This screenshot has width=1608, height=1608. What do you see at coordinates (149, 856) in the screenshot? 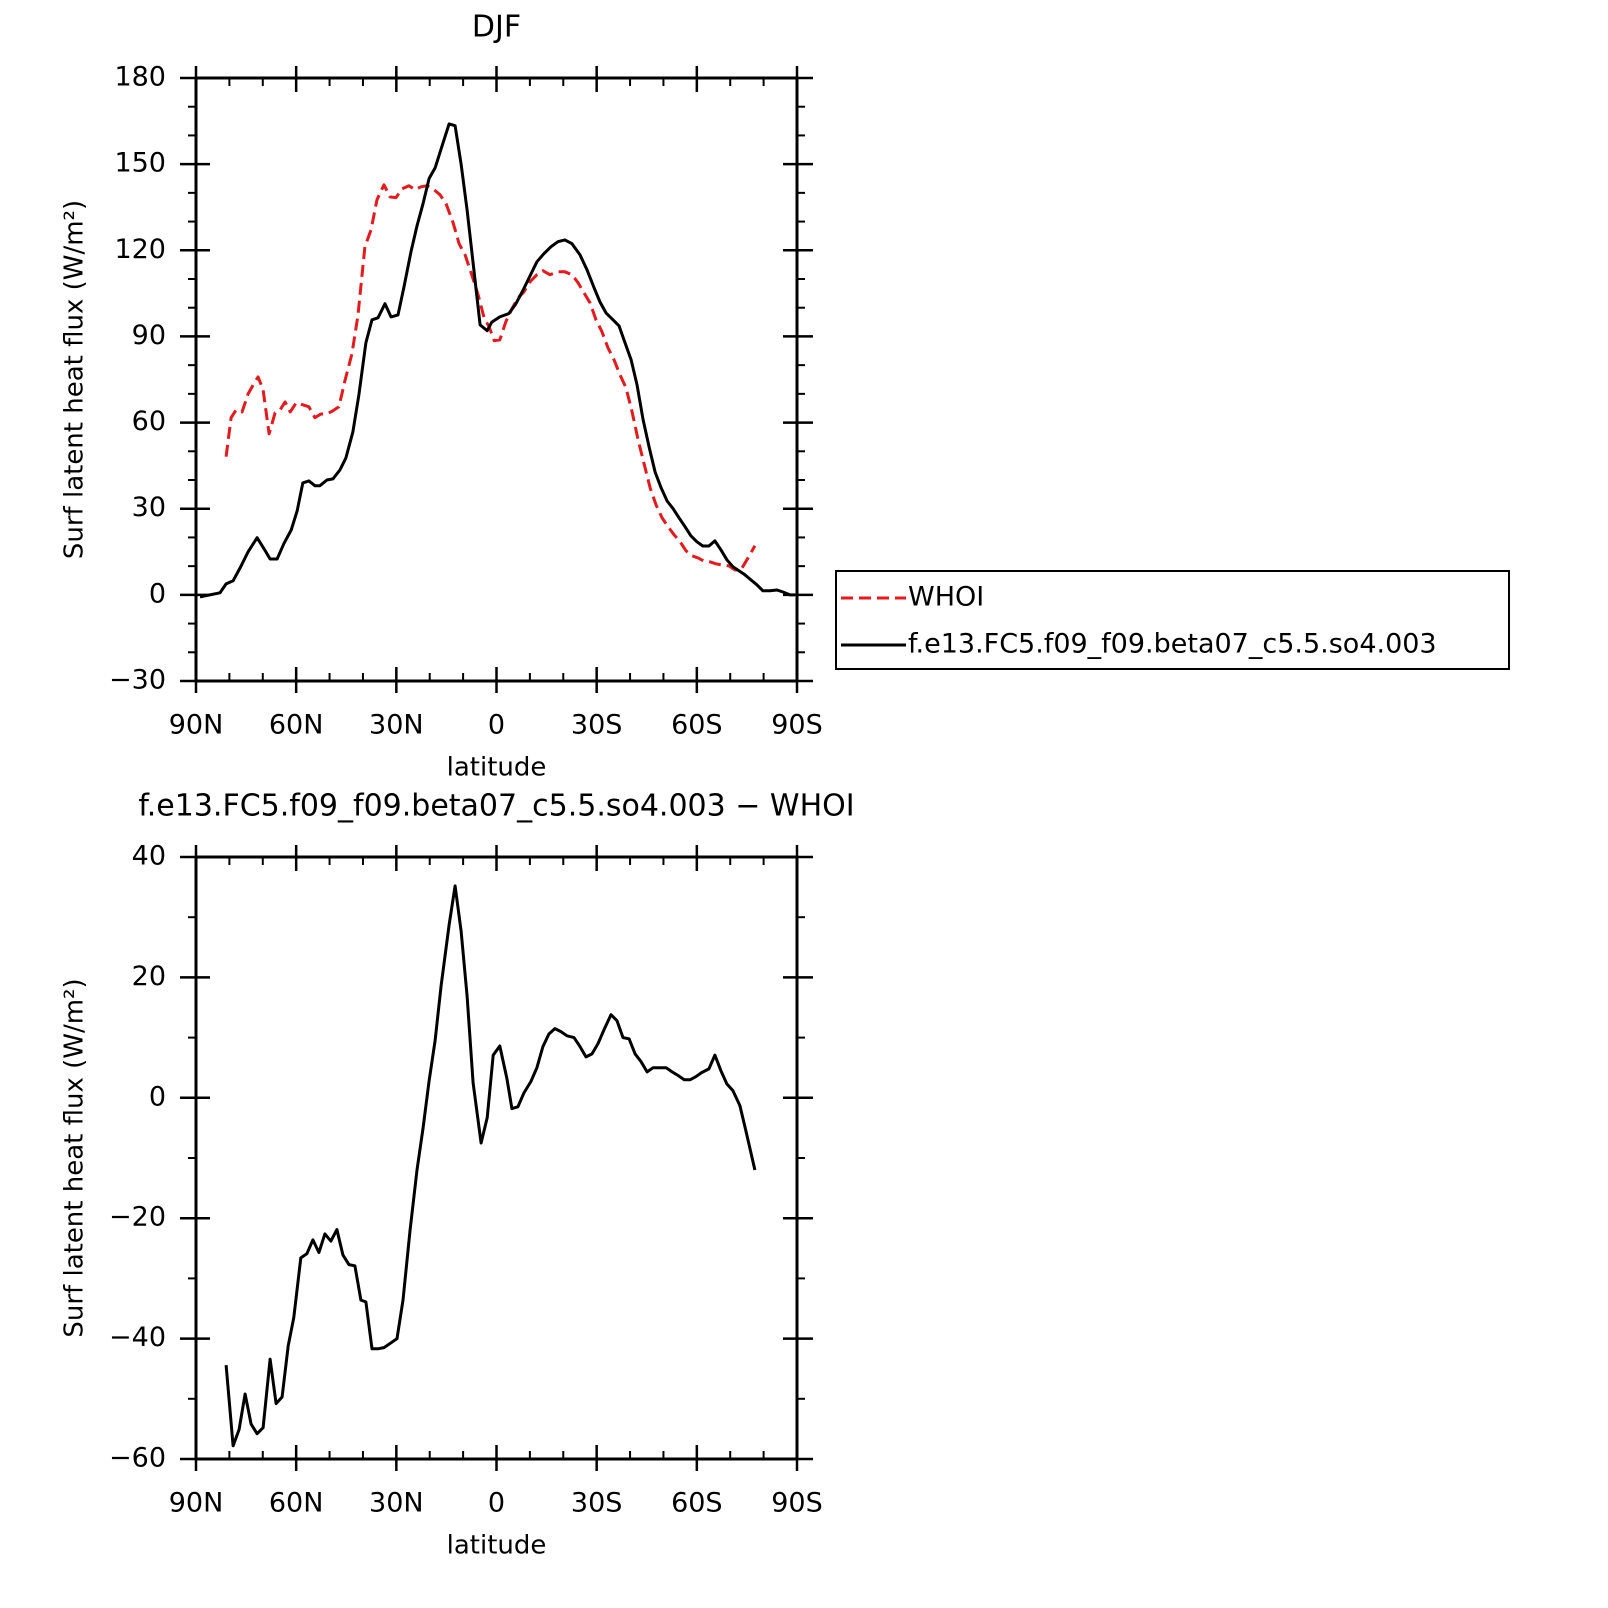
I see `y-tick-label: 40` at bounding box center [149, 856].